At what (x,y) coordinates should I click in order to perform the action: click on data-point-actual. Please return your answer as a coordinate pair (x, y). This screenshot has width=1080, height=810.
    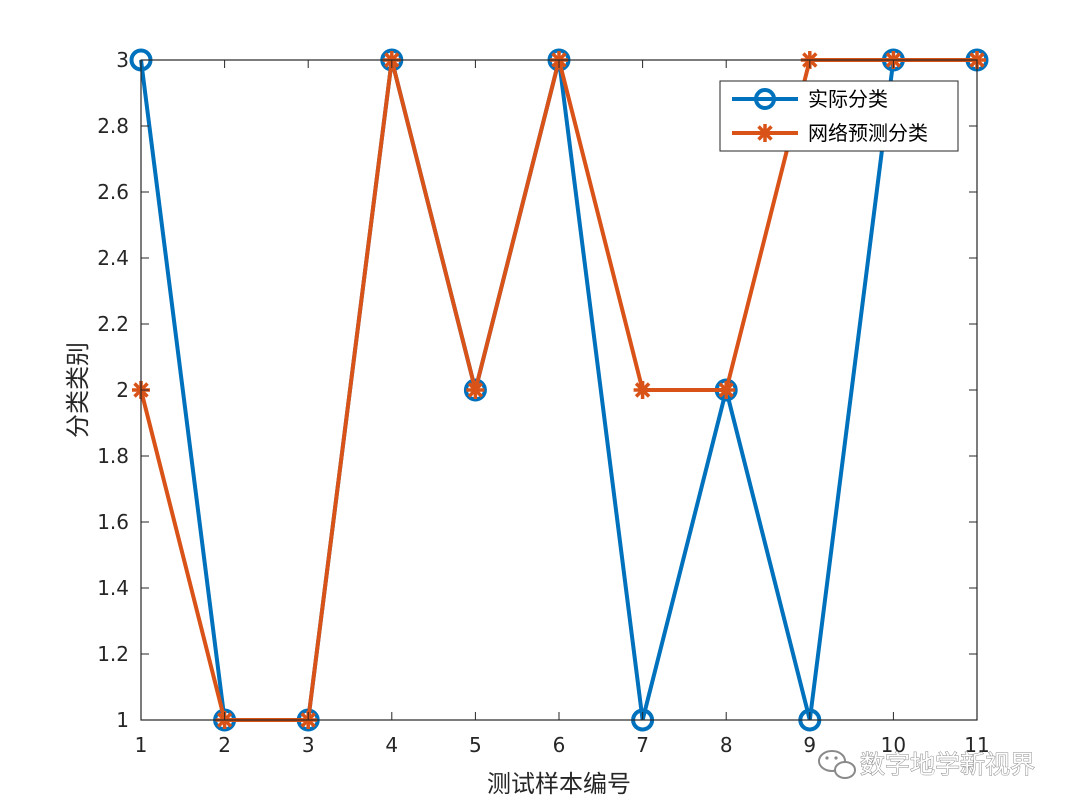
    Looking at the image, I should click on (475, 390).